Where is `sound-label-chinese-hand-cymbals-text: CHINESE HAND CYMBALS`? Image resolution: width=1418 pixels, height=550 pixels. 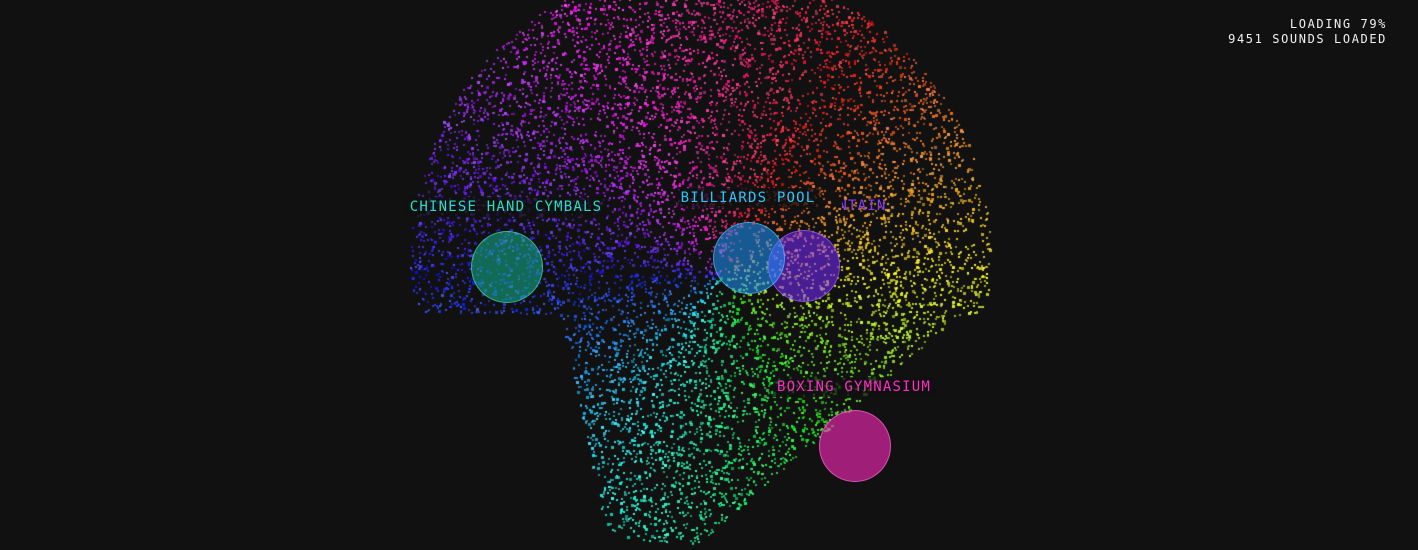 sound-label-chinese-hand-cymbals-text: CHINESE HAND CYMBALS is located at coordinates (506, 207).